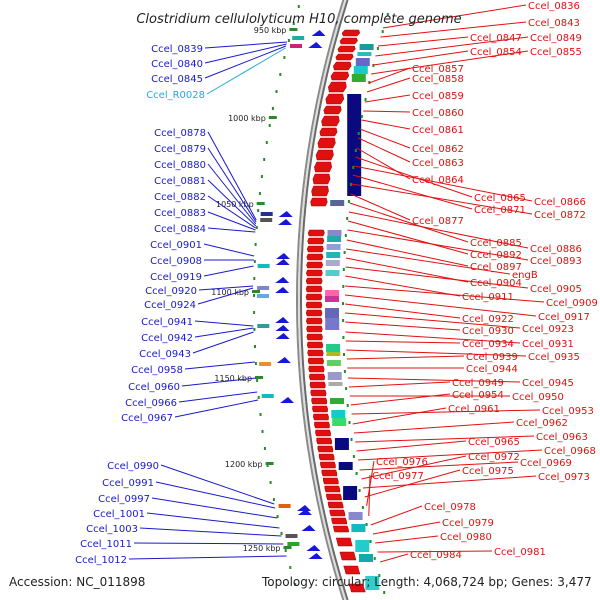 This screenshot has height=600, width=600. Describe the element at coordinates (496, 52) in the screenshot. I see `right-gene-label: Ccel_0854` at that location.